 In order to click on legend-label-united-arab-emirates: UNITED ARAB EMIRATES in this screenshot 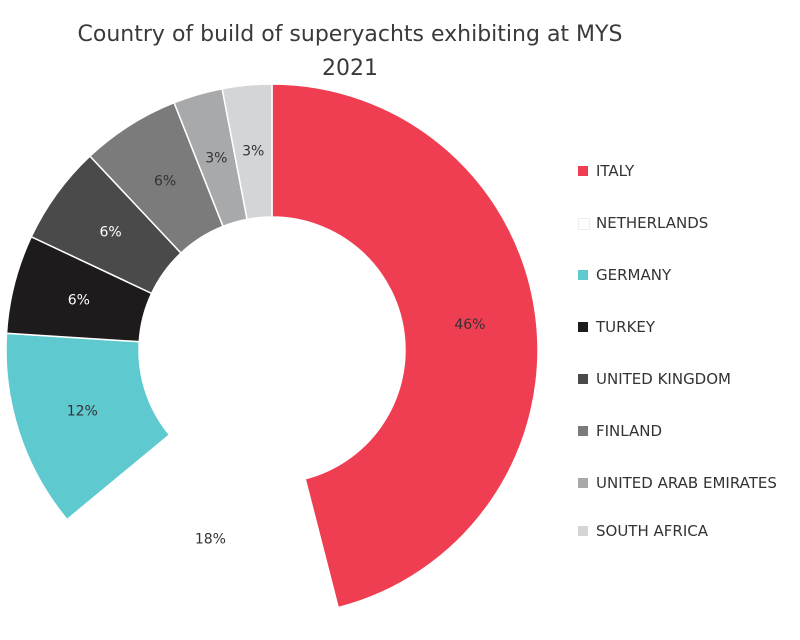, I will do `click(686, 483)`.